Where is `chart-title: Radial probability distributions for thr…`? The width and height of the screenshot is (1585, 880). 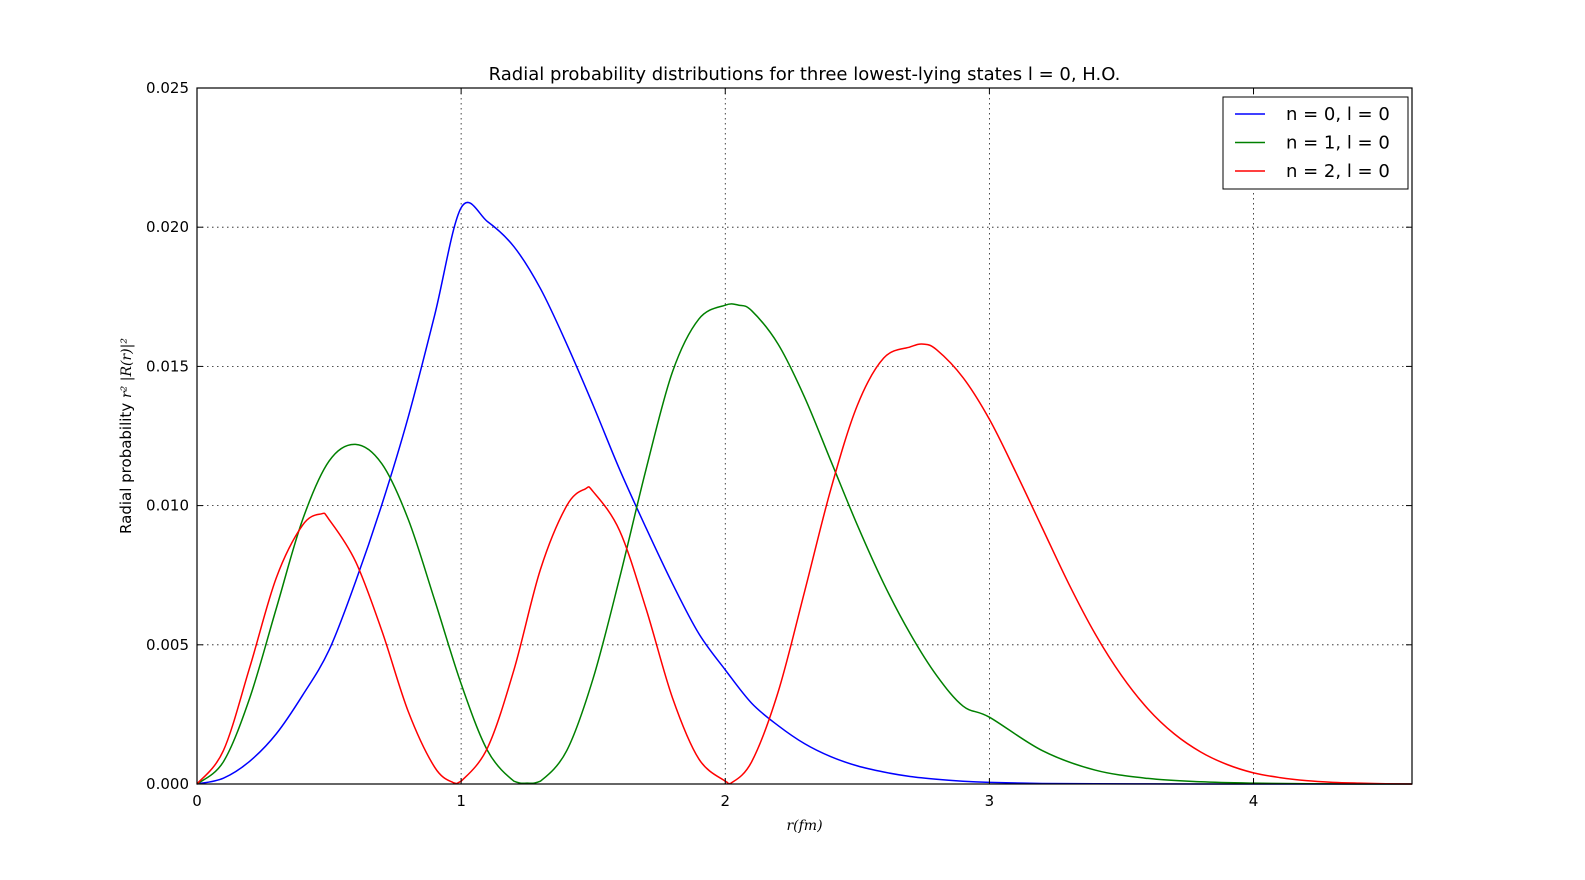
chart-title: Radial probability distributions for thr… is located at coordinates (805, 74).